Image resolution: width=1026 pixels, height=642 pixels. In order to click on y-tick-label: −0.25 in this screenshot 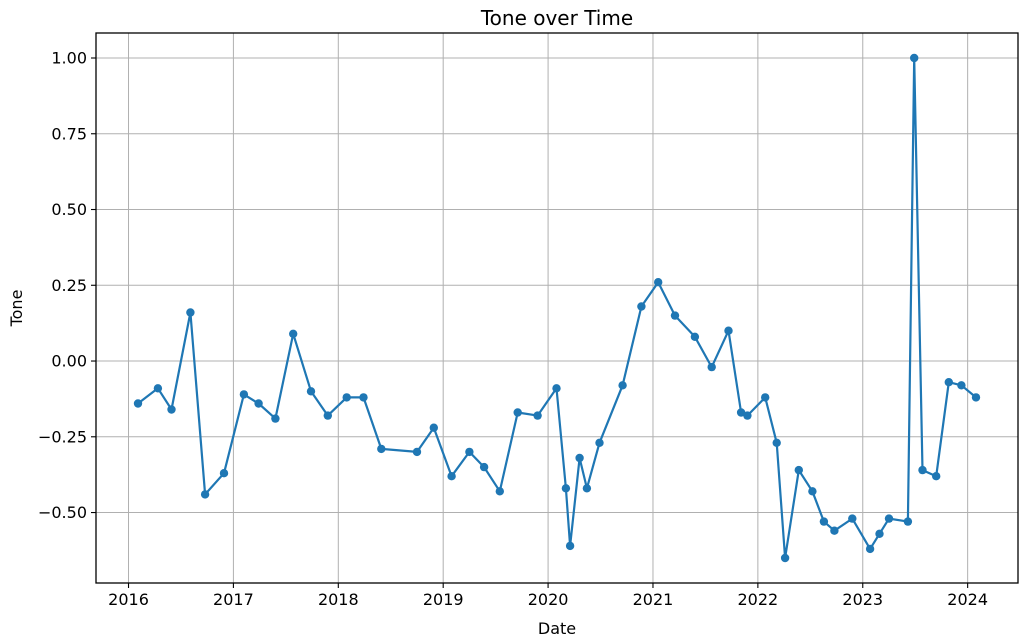, I will do `click(62, 436)`.